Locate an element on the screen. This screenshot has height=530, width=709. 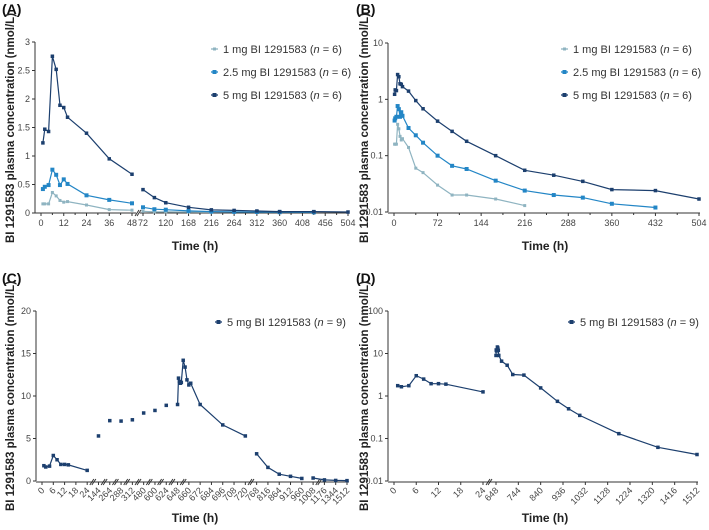
x-tick-label: 264 is located at coordinates (234, 223).